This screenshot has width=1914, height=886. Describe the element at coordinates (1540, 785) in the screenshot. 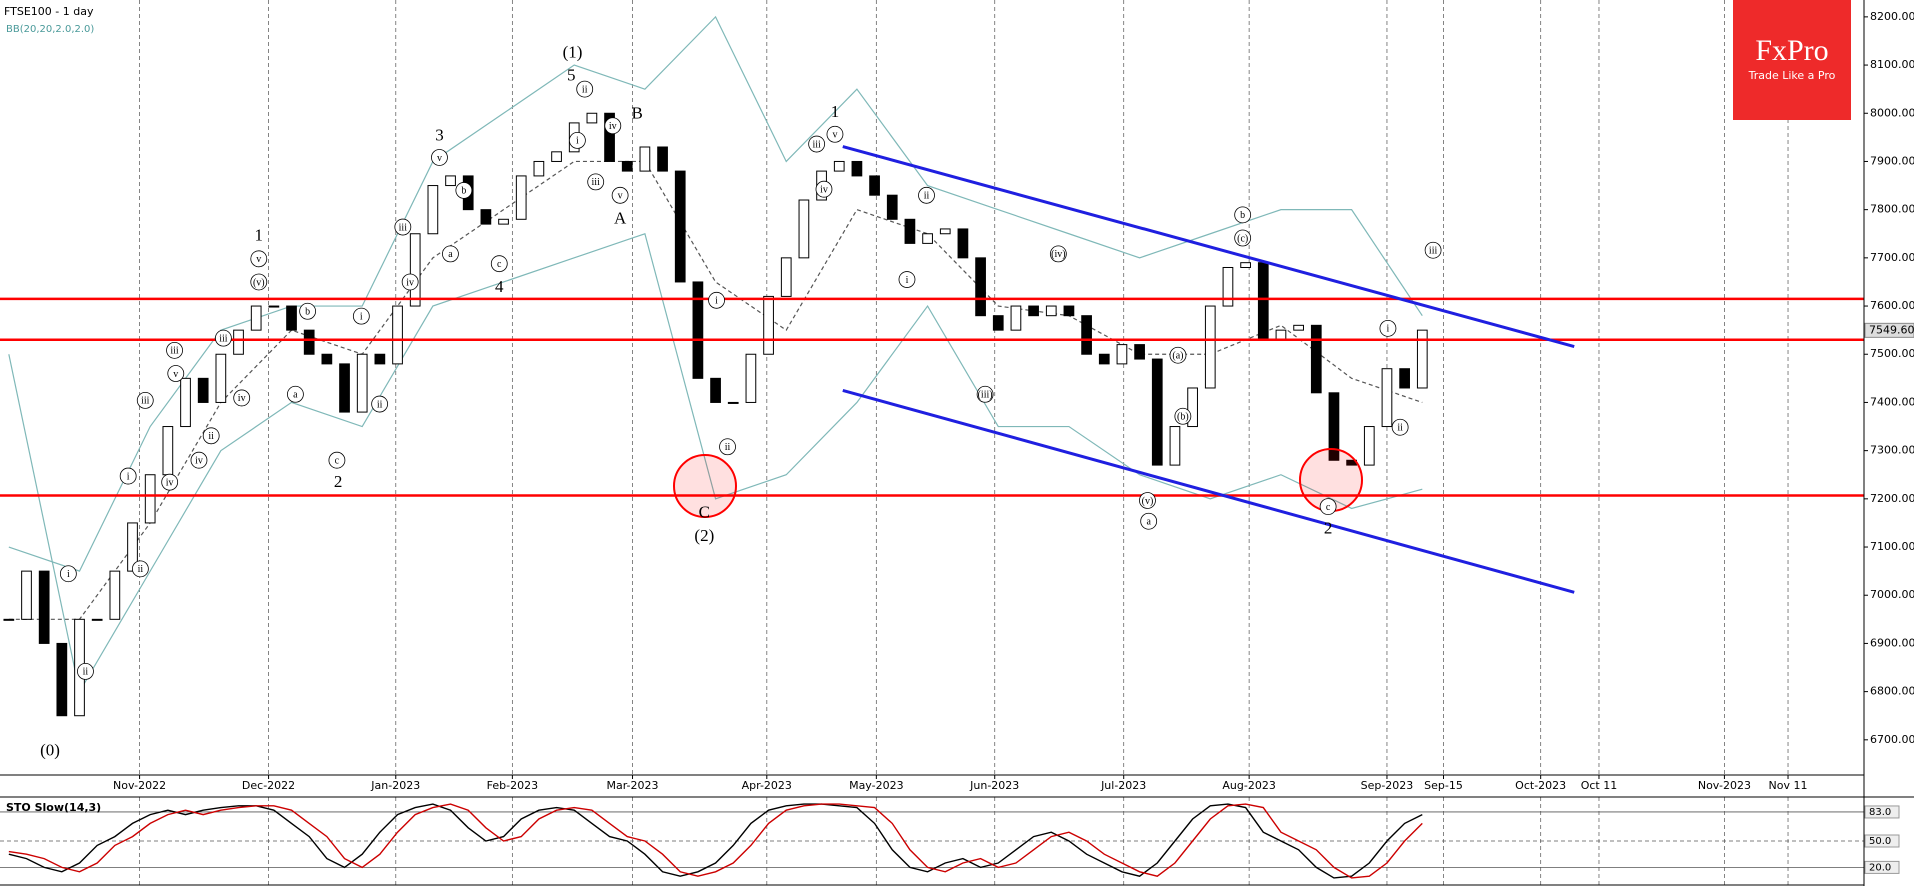

I see `x-tick-label: Oct-2023` at that location.